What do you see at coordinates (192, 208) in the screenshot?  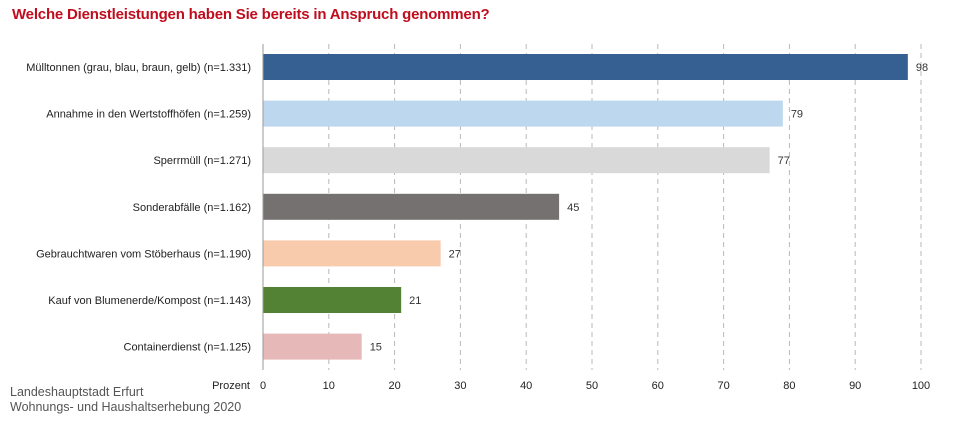 I see `category-label: Sonderabfälle (n=1.162)` at bounding box center [192, 208].